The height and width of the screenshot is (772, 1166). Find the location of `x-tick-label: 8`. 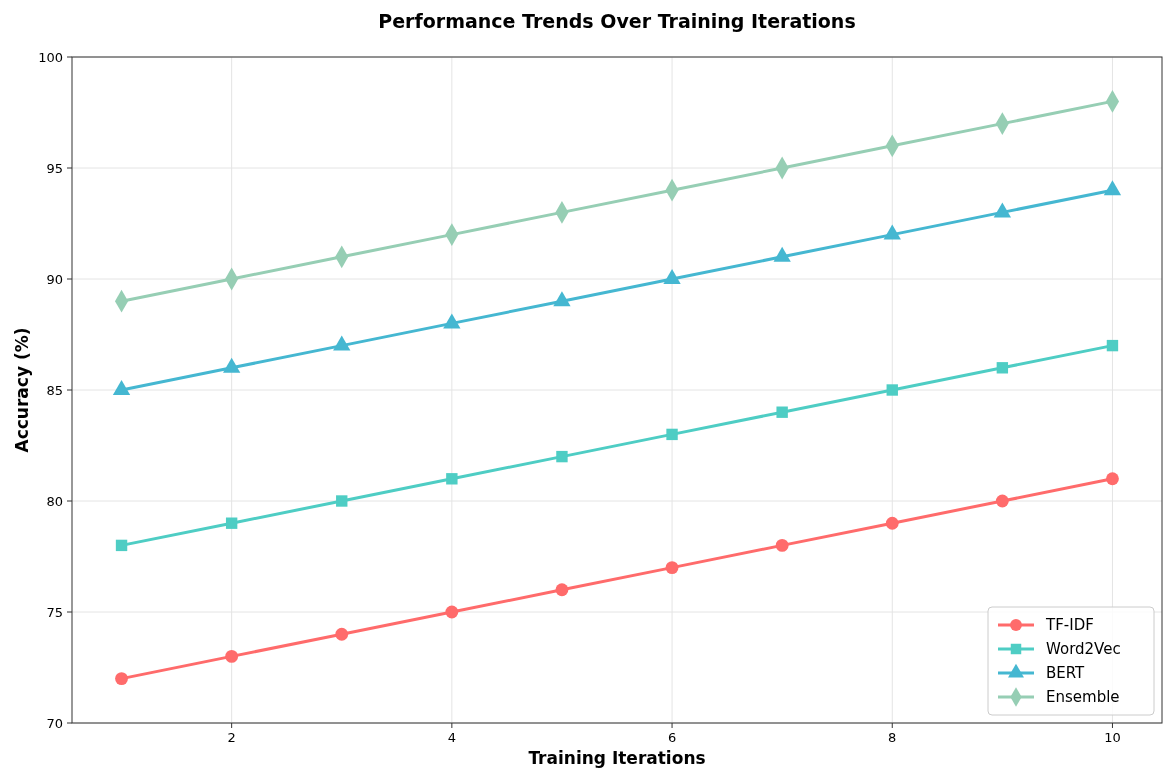

x-tick-label: 8 is located at coordinates (892, 737).